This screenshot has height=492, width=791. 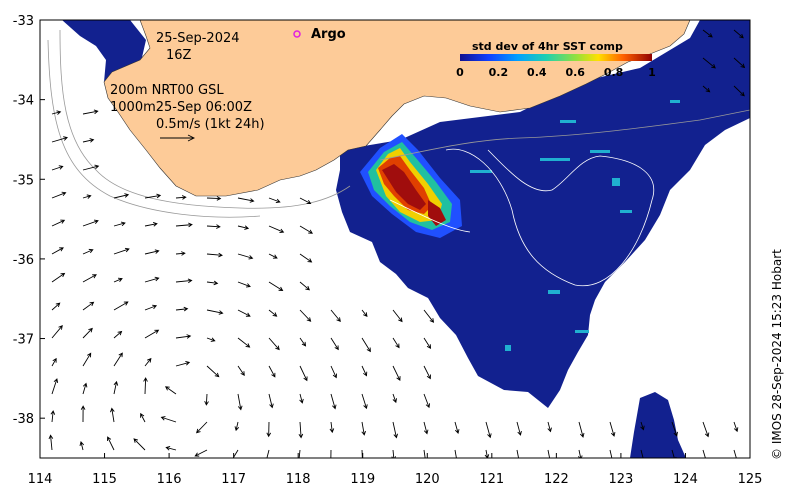 I want to click on y-tick-label: -35, so click(x=23, y=180).